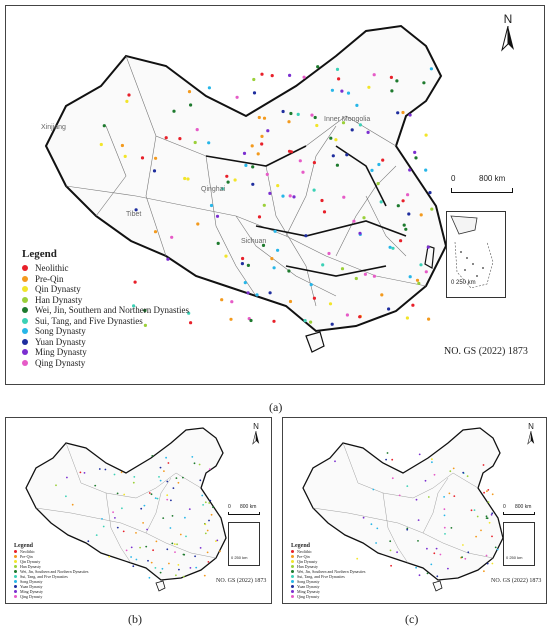  Describe the element at coordinates (51, 551) in the screenshot. I see `legend-item: Neolithic` at that location.